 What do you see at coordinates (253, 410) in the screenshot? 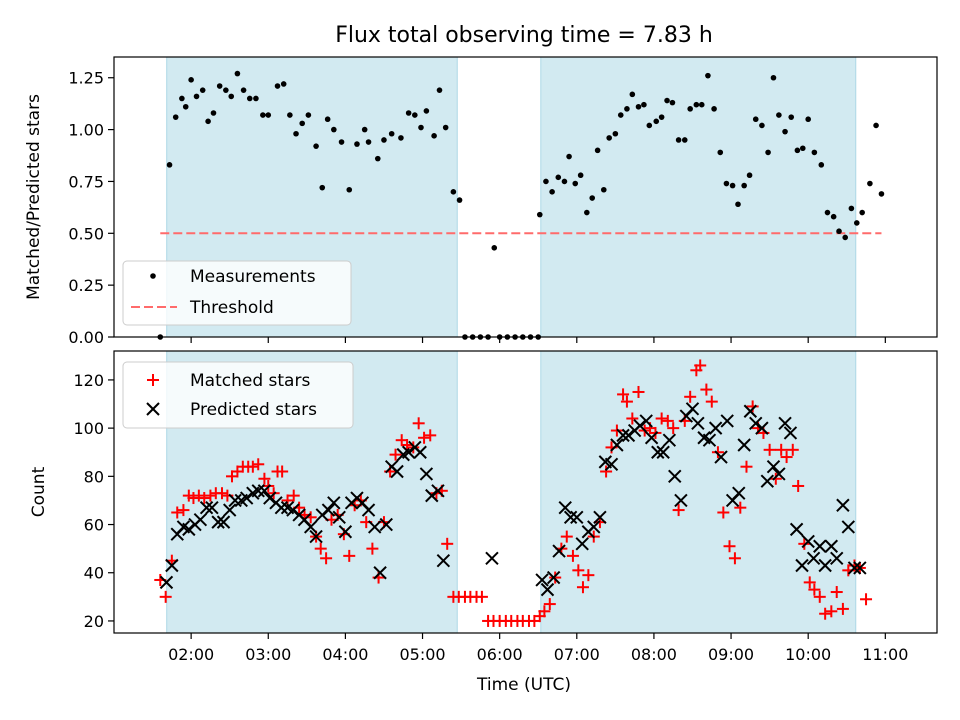
I see `legend-predicted-label: Predicted stars` at bounding box center [253, 410].